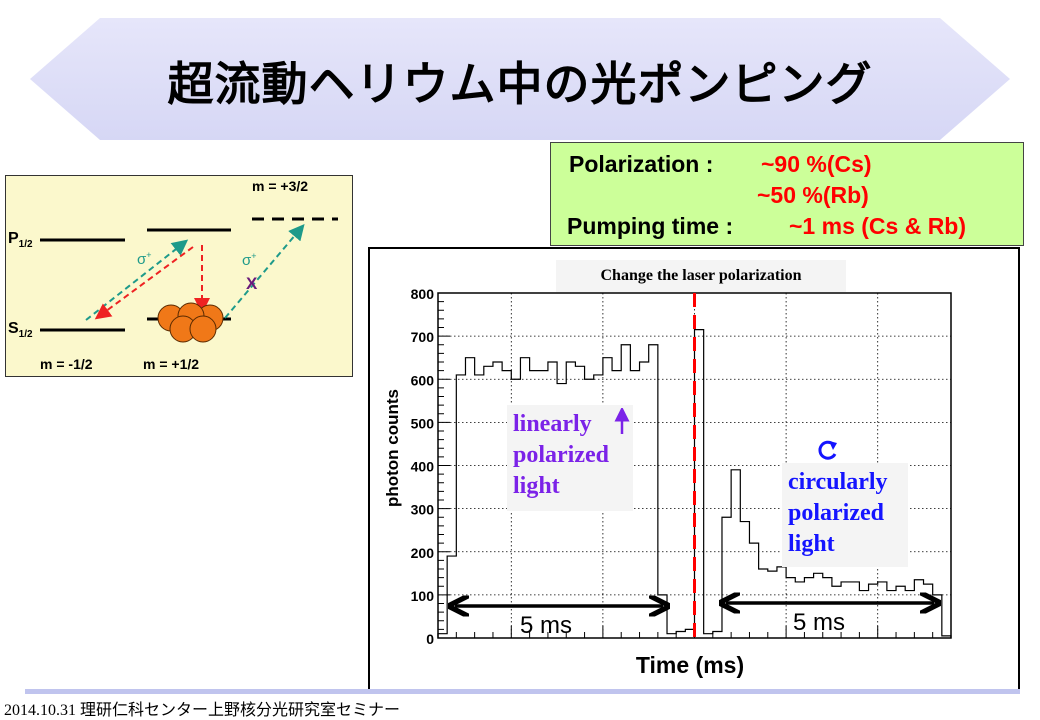 The height and width of the screenshot is (720, 1040). I want to click on circular-arrow-icon, so click(827, 450).